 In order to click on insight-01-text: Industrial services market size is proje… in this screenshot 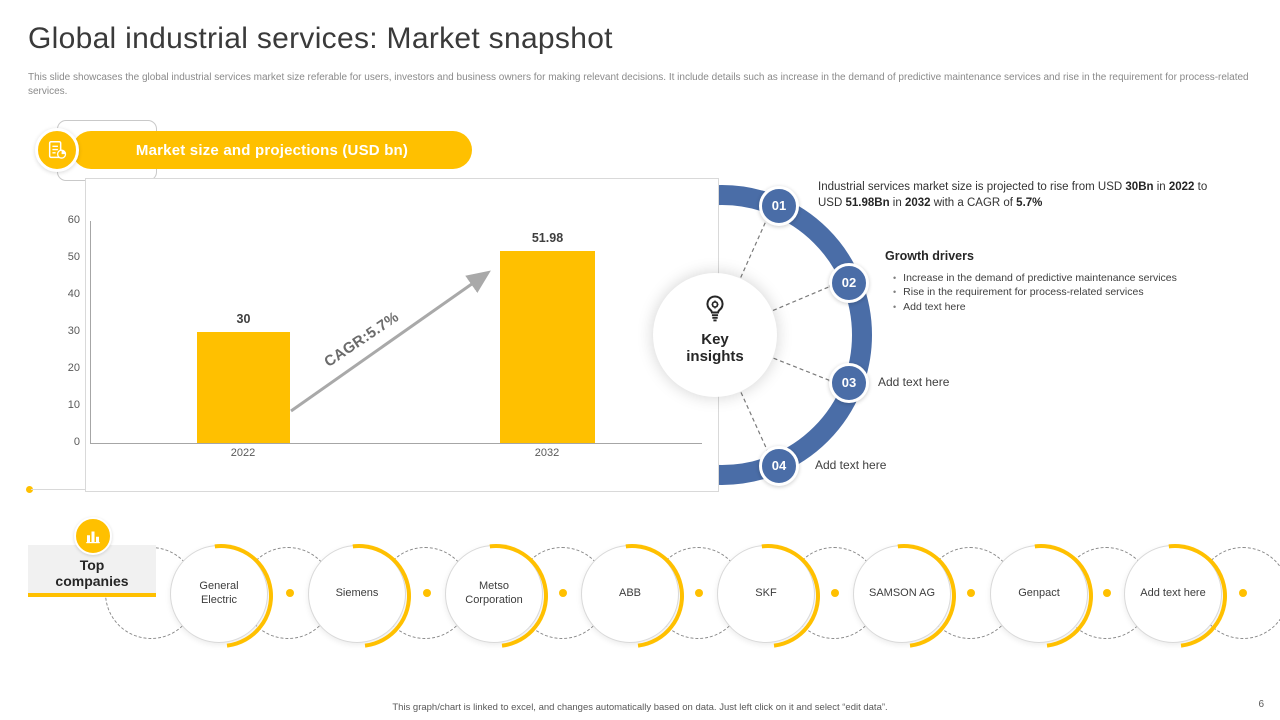, I will do `click(1022, 195)`.